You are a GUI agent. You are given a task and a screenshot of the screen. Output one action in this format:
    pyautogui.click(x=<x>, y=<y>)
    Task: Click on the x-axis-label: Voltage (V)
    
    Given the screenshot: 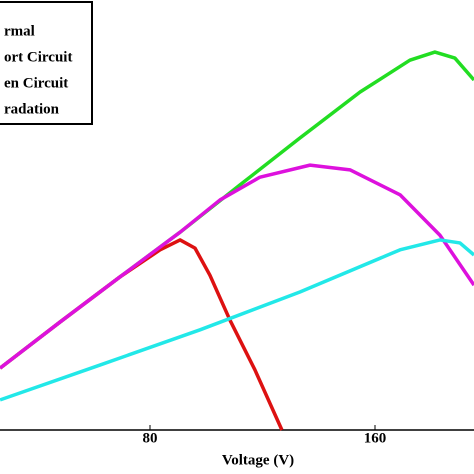 What is the action you would take?
    pyautogui.click(x=258, y=460)
    